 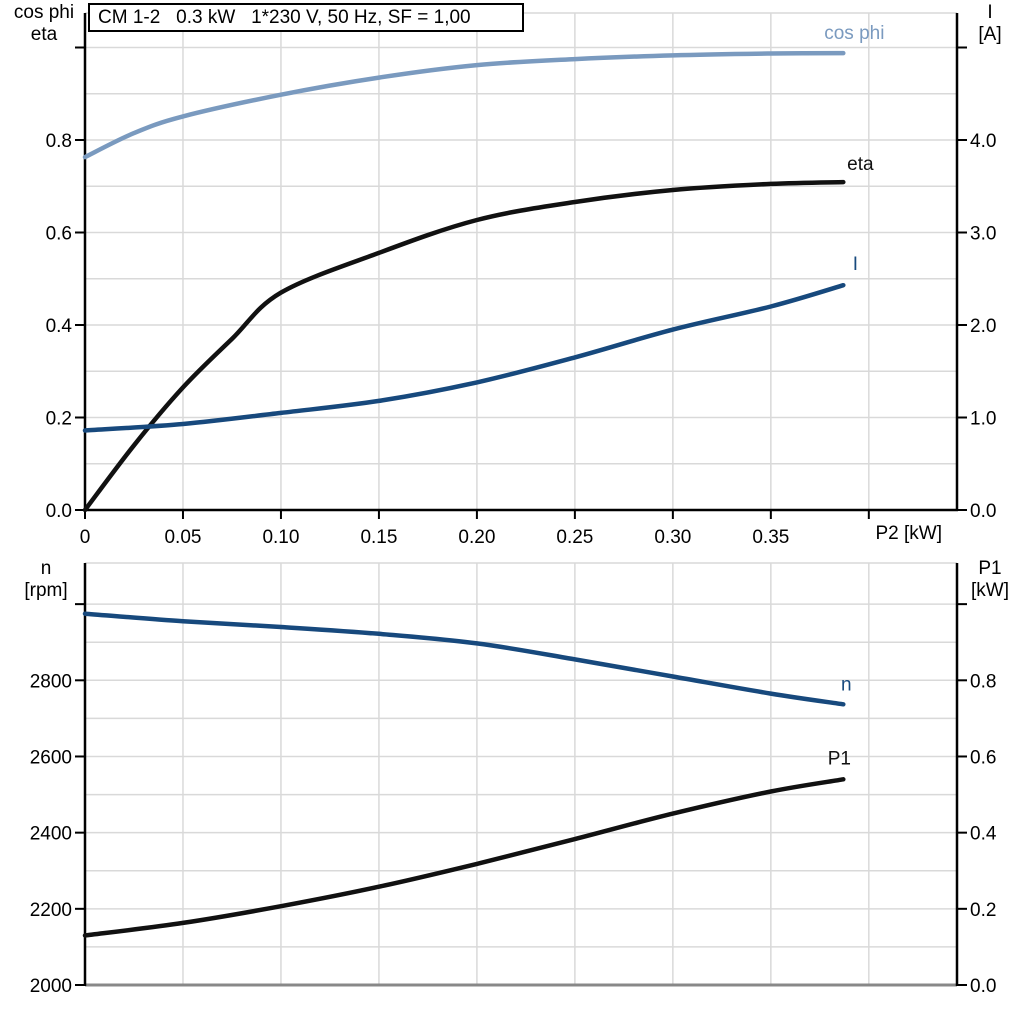 What do you see at coordinates (51, 834) in the screenshot?
I see `left-tick-label: 2400` at bounding box center [51, 834].